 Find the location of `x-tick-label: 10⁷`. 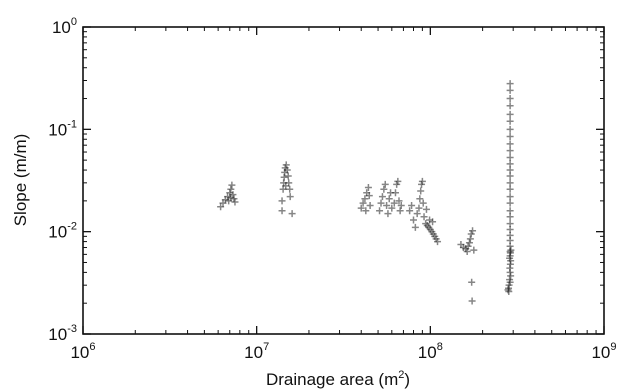

x-tick-label: 10⁷ is located at coordinates (256, 351).